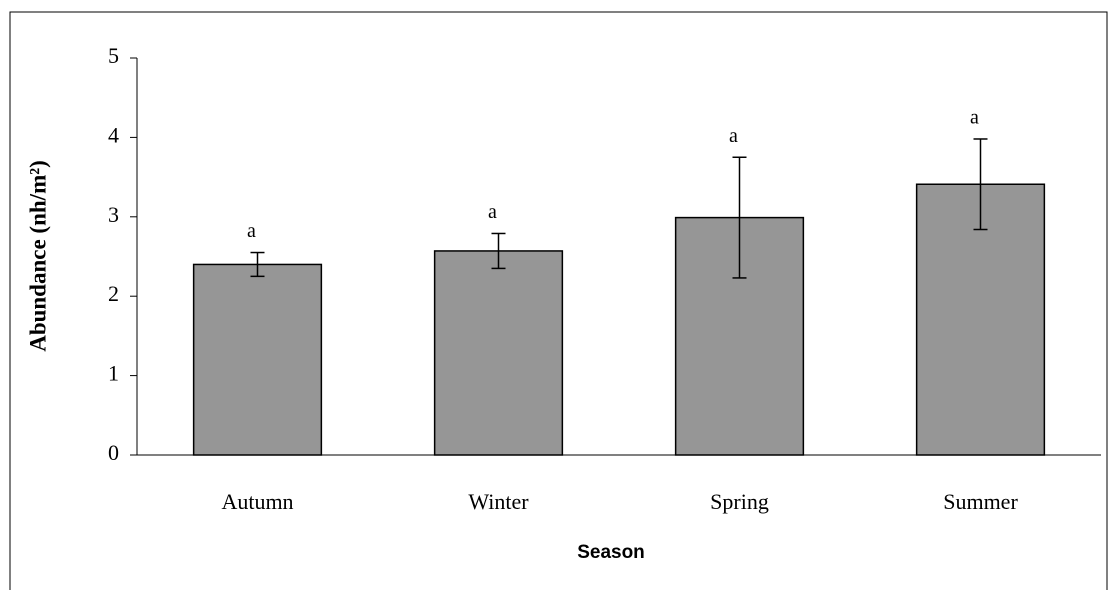 The height and width of the screenshot is (590, 1117). Describe the element at coordinates (980, 501) in the screenshot. I see `x-tick-label: Summer` at that location.